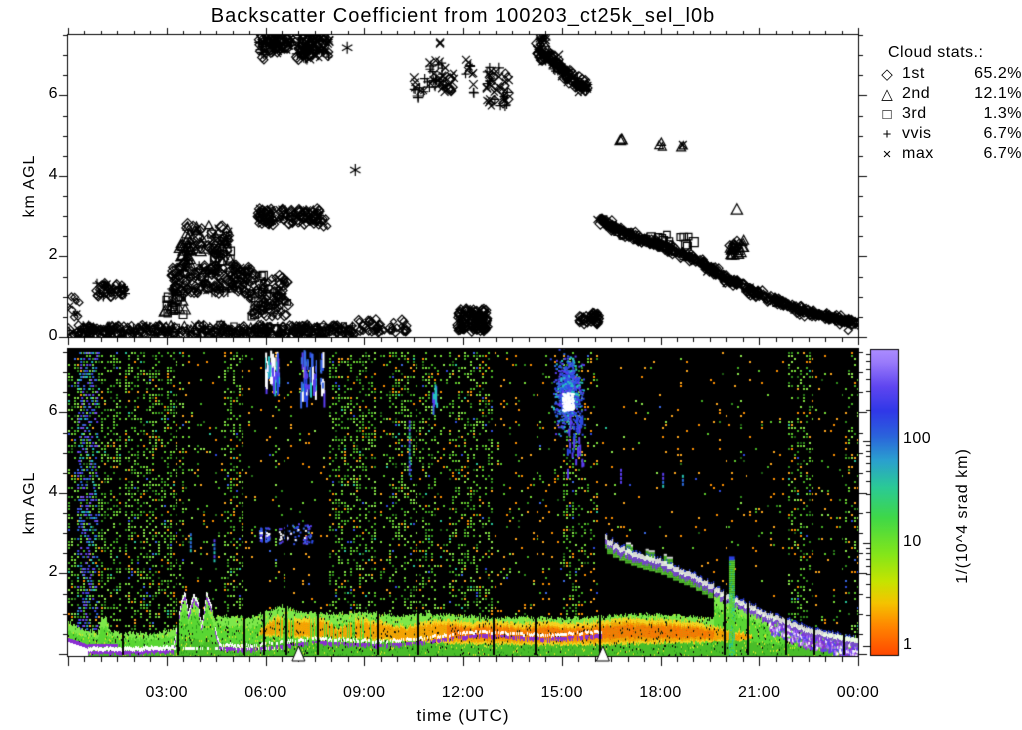 The height and width of the screenshot is (730, 1022). What do you see at coordinates (936, 52) in the screenshot?
I see `legend-title: Cloud stats.:` at bounding box center [936, 52].